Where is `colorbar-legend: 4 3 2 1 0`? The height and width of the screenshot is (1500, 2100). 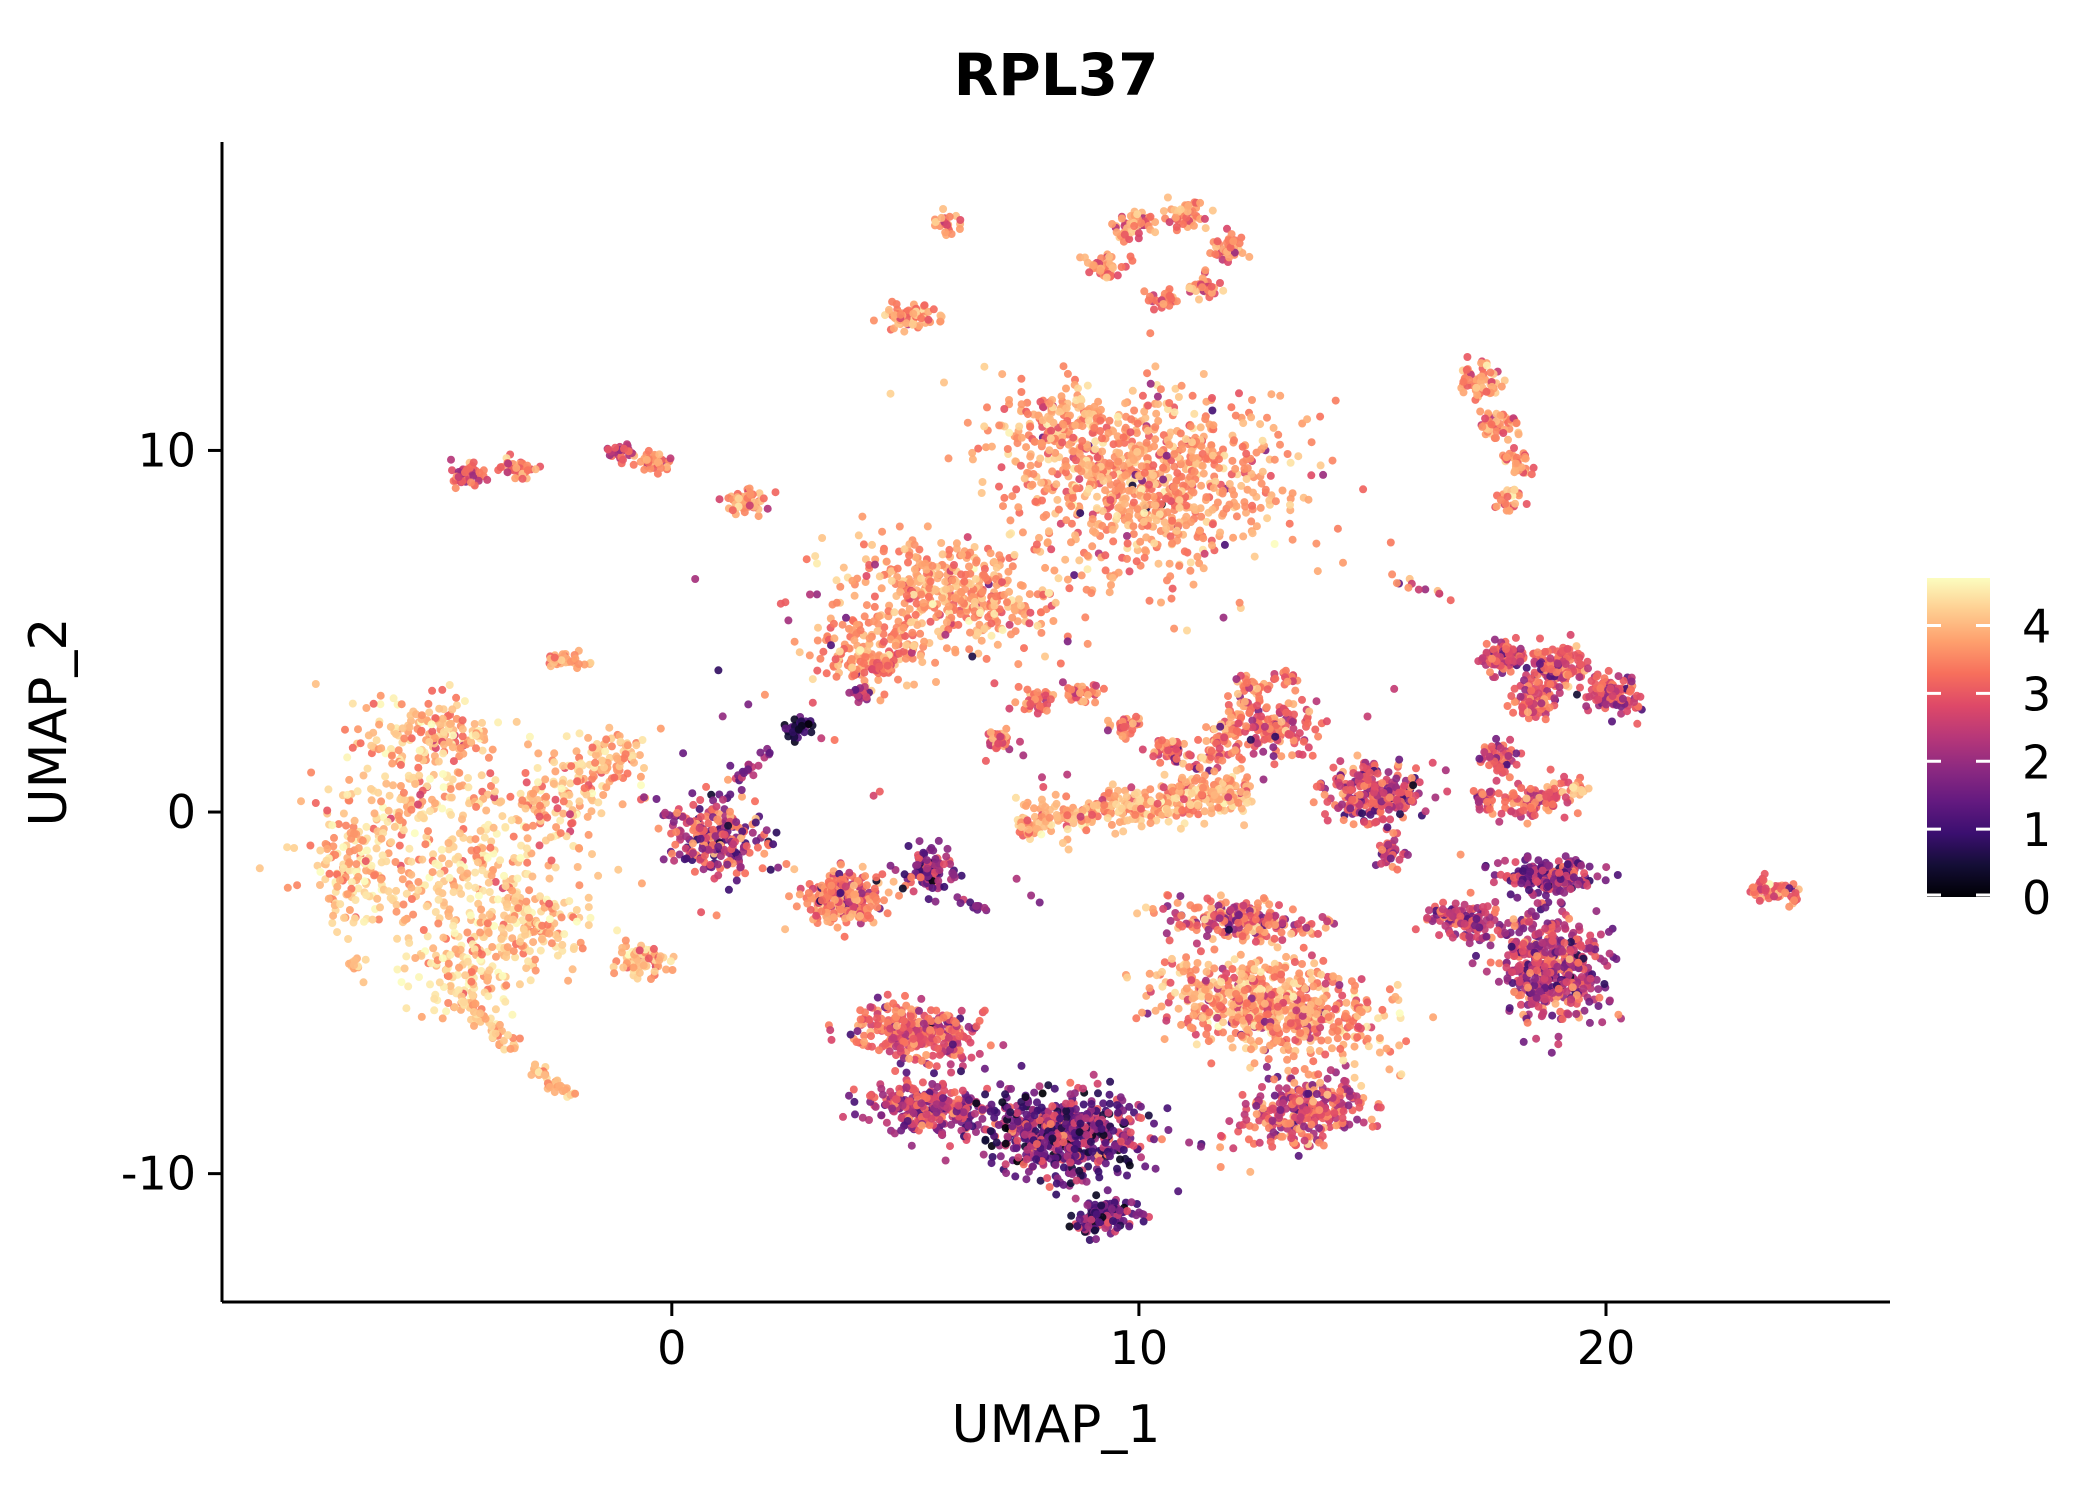 colorbar-legend: 4 3 2 1 0 is located at coordinates (1989, 751).